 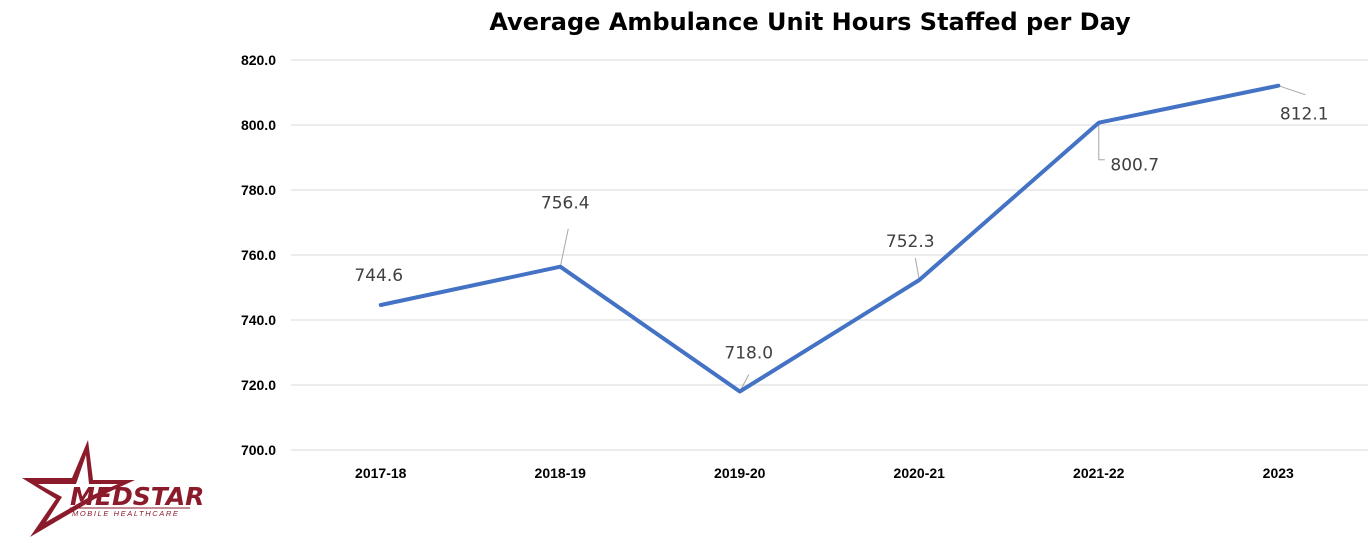 What do you see at coordinates (565, 204) in the screenshot?
I see `data-label: 756.4` at bounding box center [565, 204].